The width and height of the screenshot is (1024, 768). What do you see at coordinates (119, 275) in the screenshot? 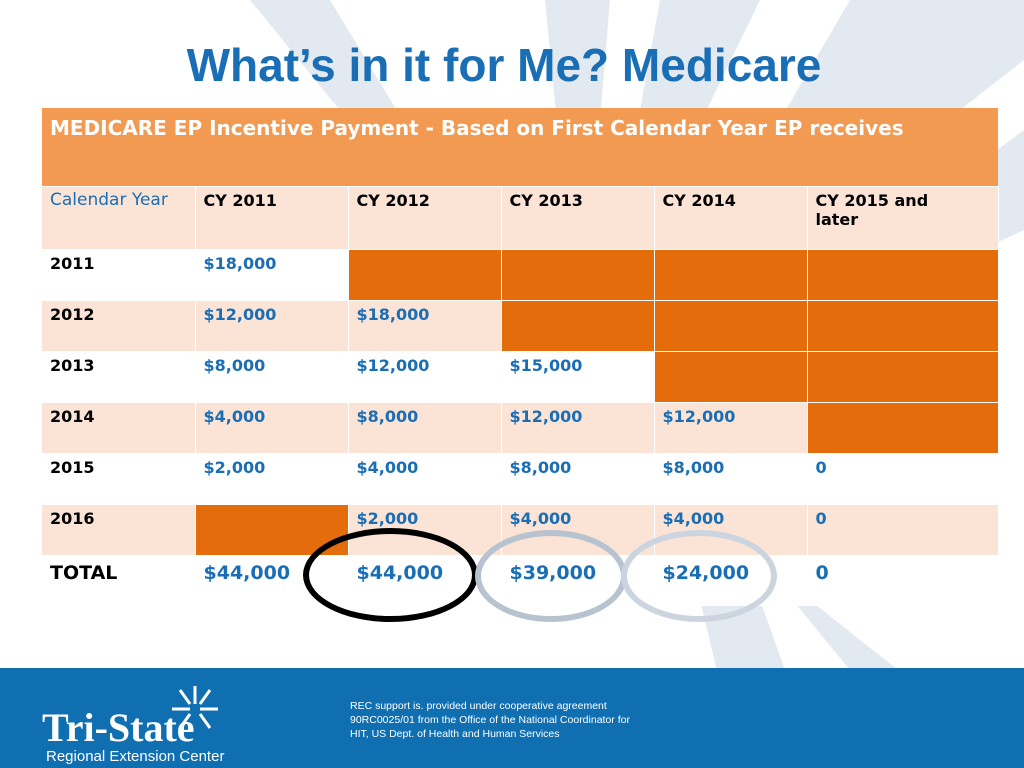
I see `row-year: 2011` at bounding box center [119, 275].